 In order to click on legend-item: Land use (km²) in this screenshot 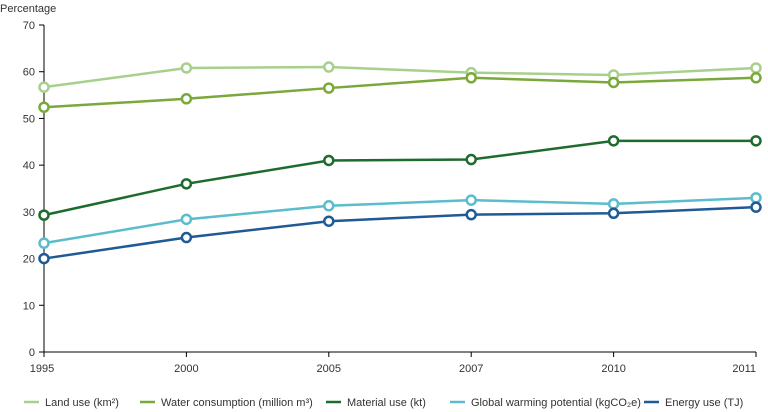, I will do `click(71, 403)`.